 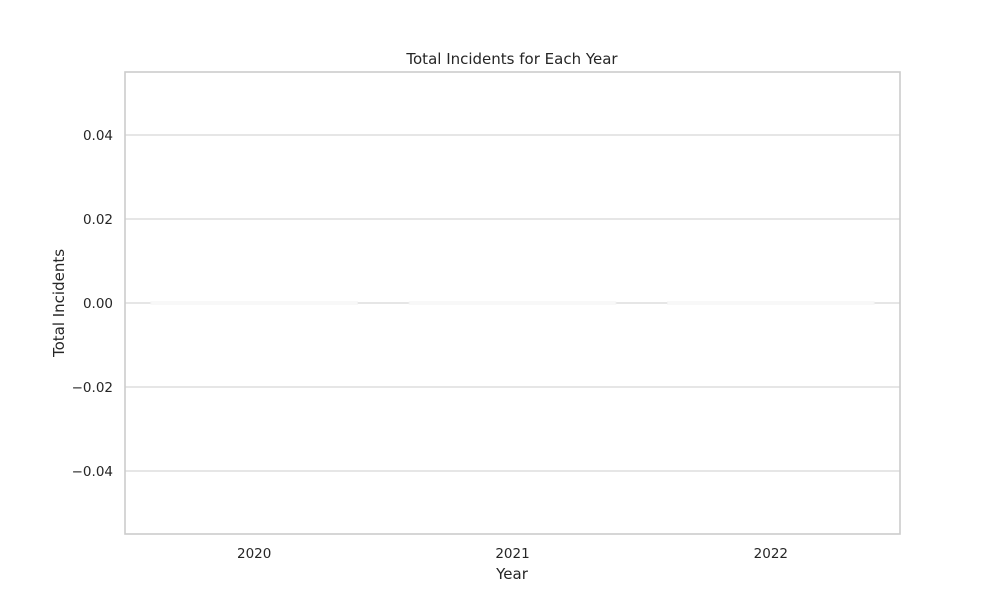 I want to click on x-tick-labels: 2020 2021 2022, so click(x=512, y=554).